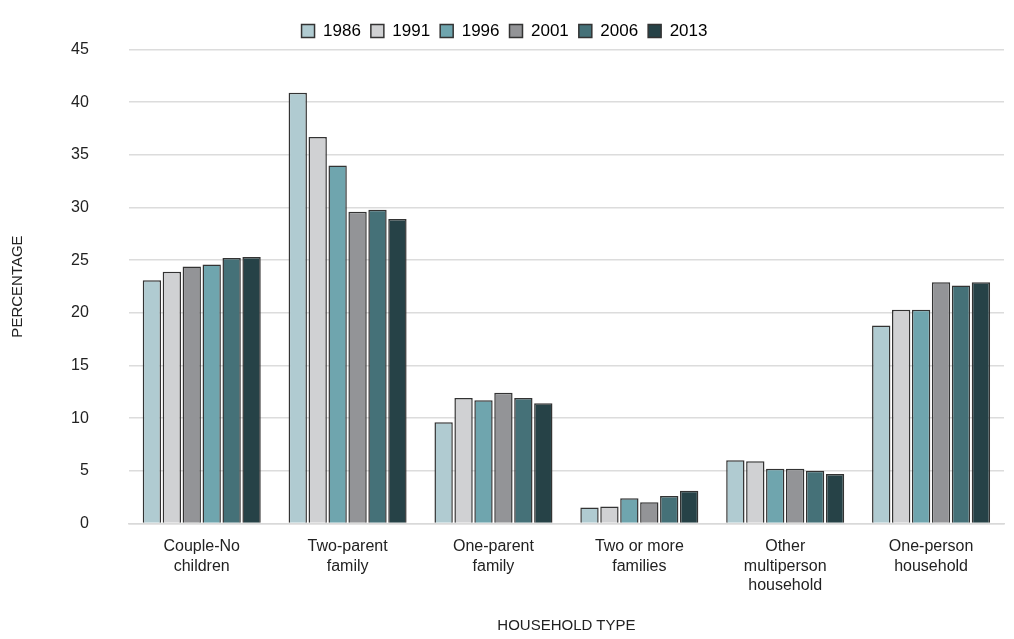  I want to click on x-axis-title: HOUSEHOLD TYPE, so click(566, 625).